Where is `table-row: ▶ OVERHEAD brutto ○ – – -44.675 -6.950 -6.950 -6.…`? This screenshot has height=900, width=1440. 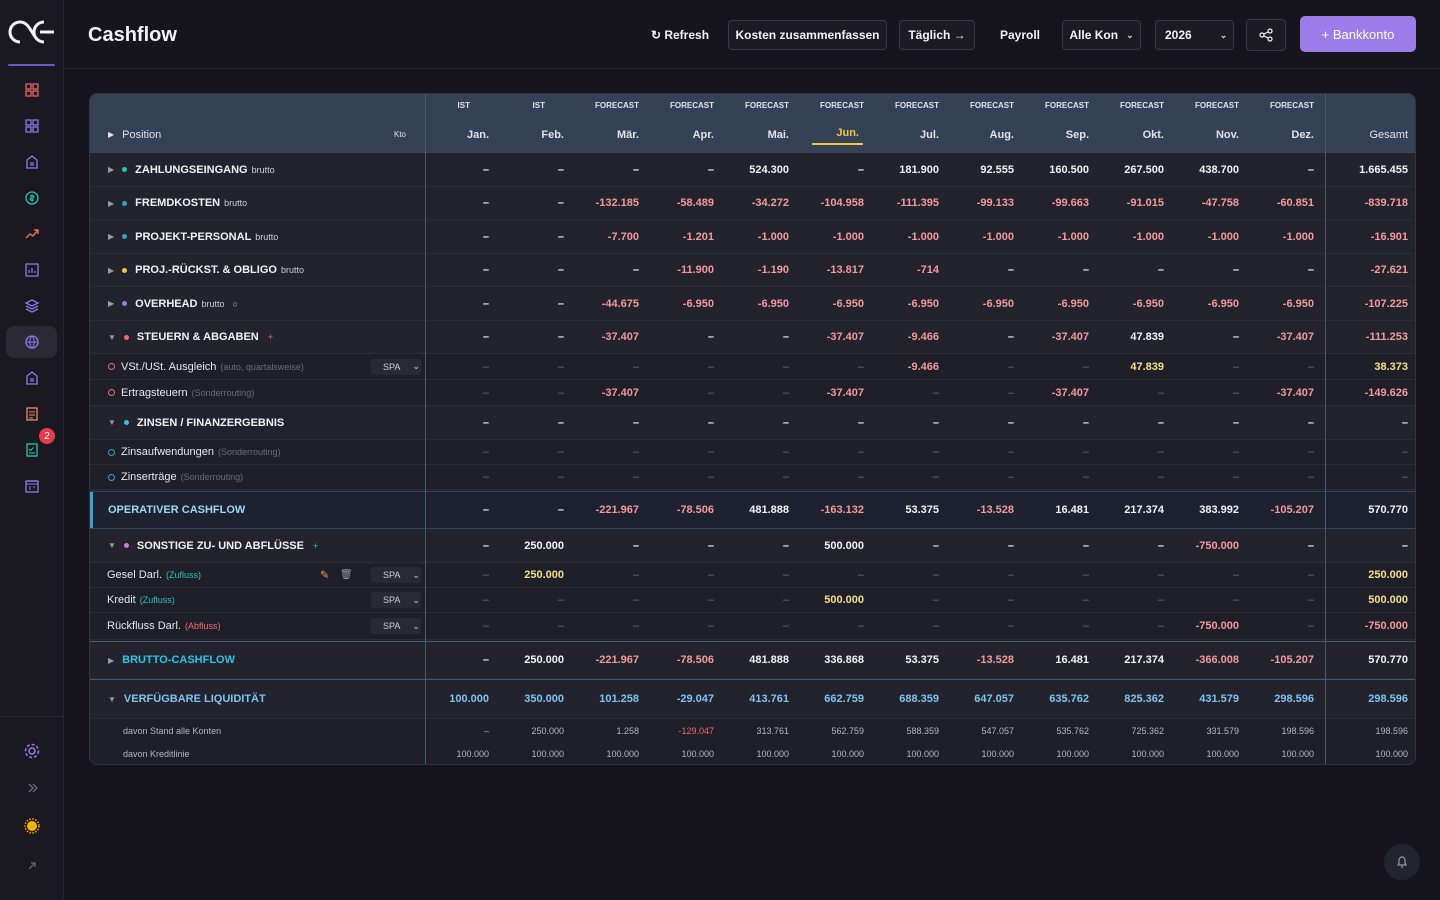 table-row: ▶ OVERHEAD brutto ○ – – -44.675 -6.950 -6.950 -6.… is located at coordinates (752, 304).